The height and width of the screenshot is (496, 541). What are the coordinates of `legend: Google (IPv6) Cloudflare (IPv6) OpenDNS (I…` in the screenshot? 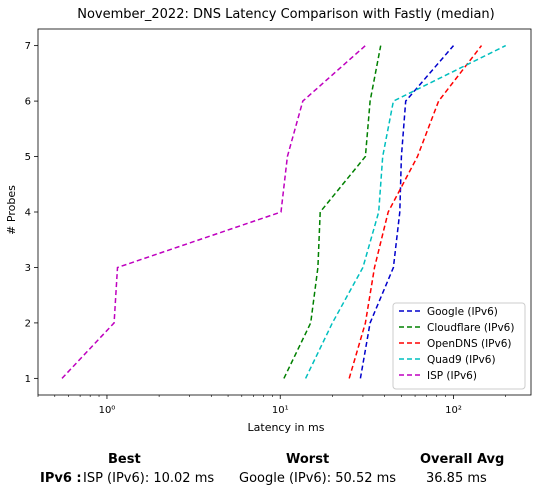 It's located at (459, 346).